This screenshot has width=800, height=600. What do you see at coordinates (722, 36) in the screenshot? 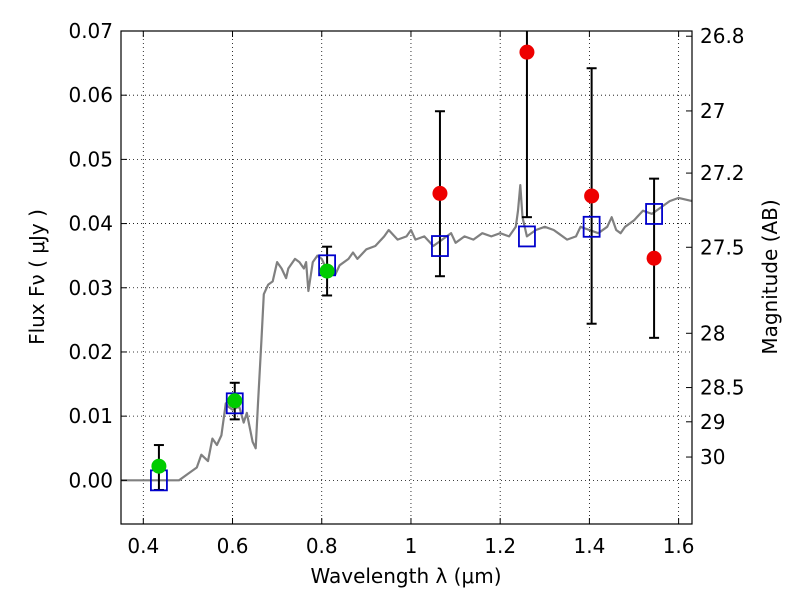
I see `right-tick-label: 26.8` at bounding box center [722, 36].